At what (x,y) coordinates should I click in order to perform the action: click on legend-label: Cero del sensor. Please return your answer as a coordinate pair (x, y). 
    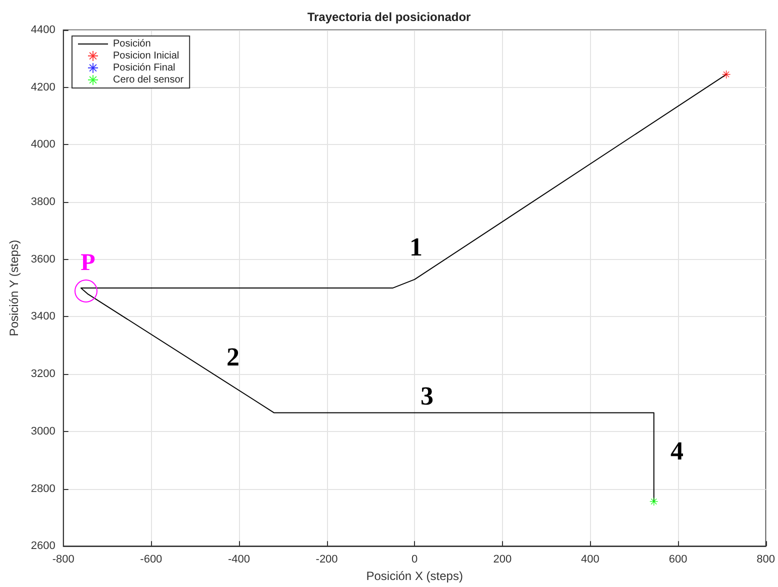
    Looking at the image, I should click on (148, 80).